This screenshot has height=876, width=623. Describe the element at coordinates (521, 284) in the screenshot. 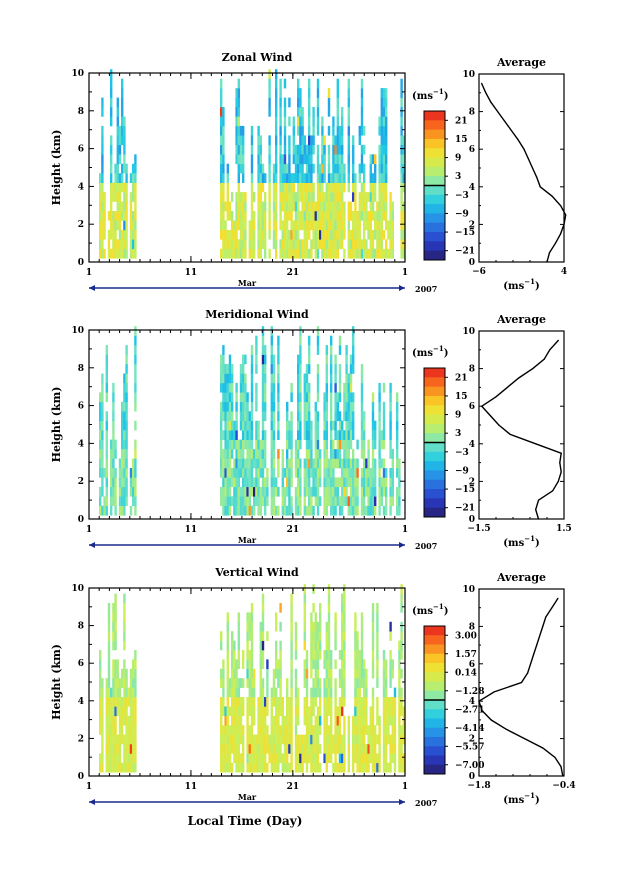

I see `profile-unit: (ms−1)` at that location.